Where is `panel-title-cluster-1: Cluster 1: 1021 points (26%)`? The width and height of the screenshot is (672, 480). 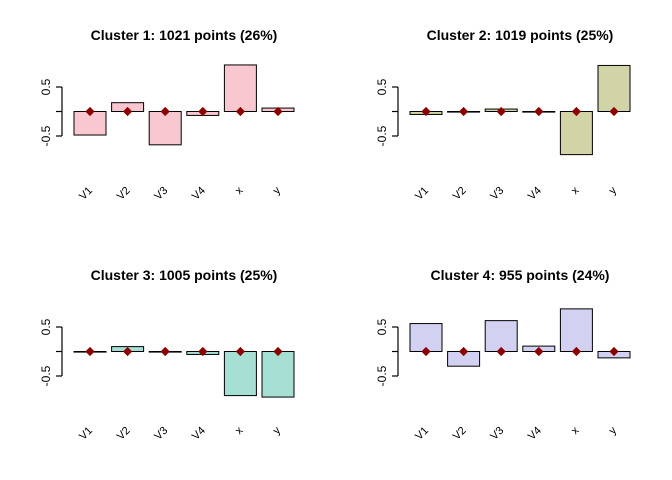
panel-title-cluster-1: Cluster 1: 1021 points (26%) is located at coordinates (184, 35).